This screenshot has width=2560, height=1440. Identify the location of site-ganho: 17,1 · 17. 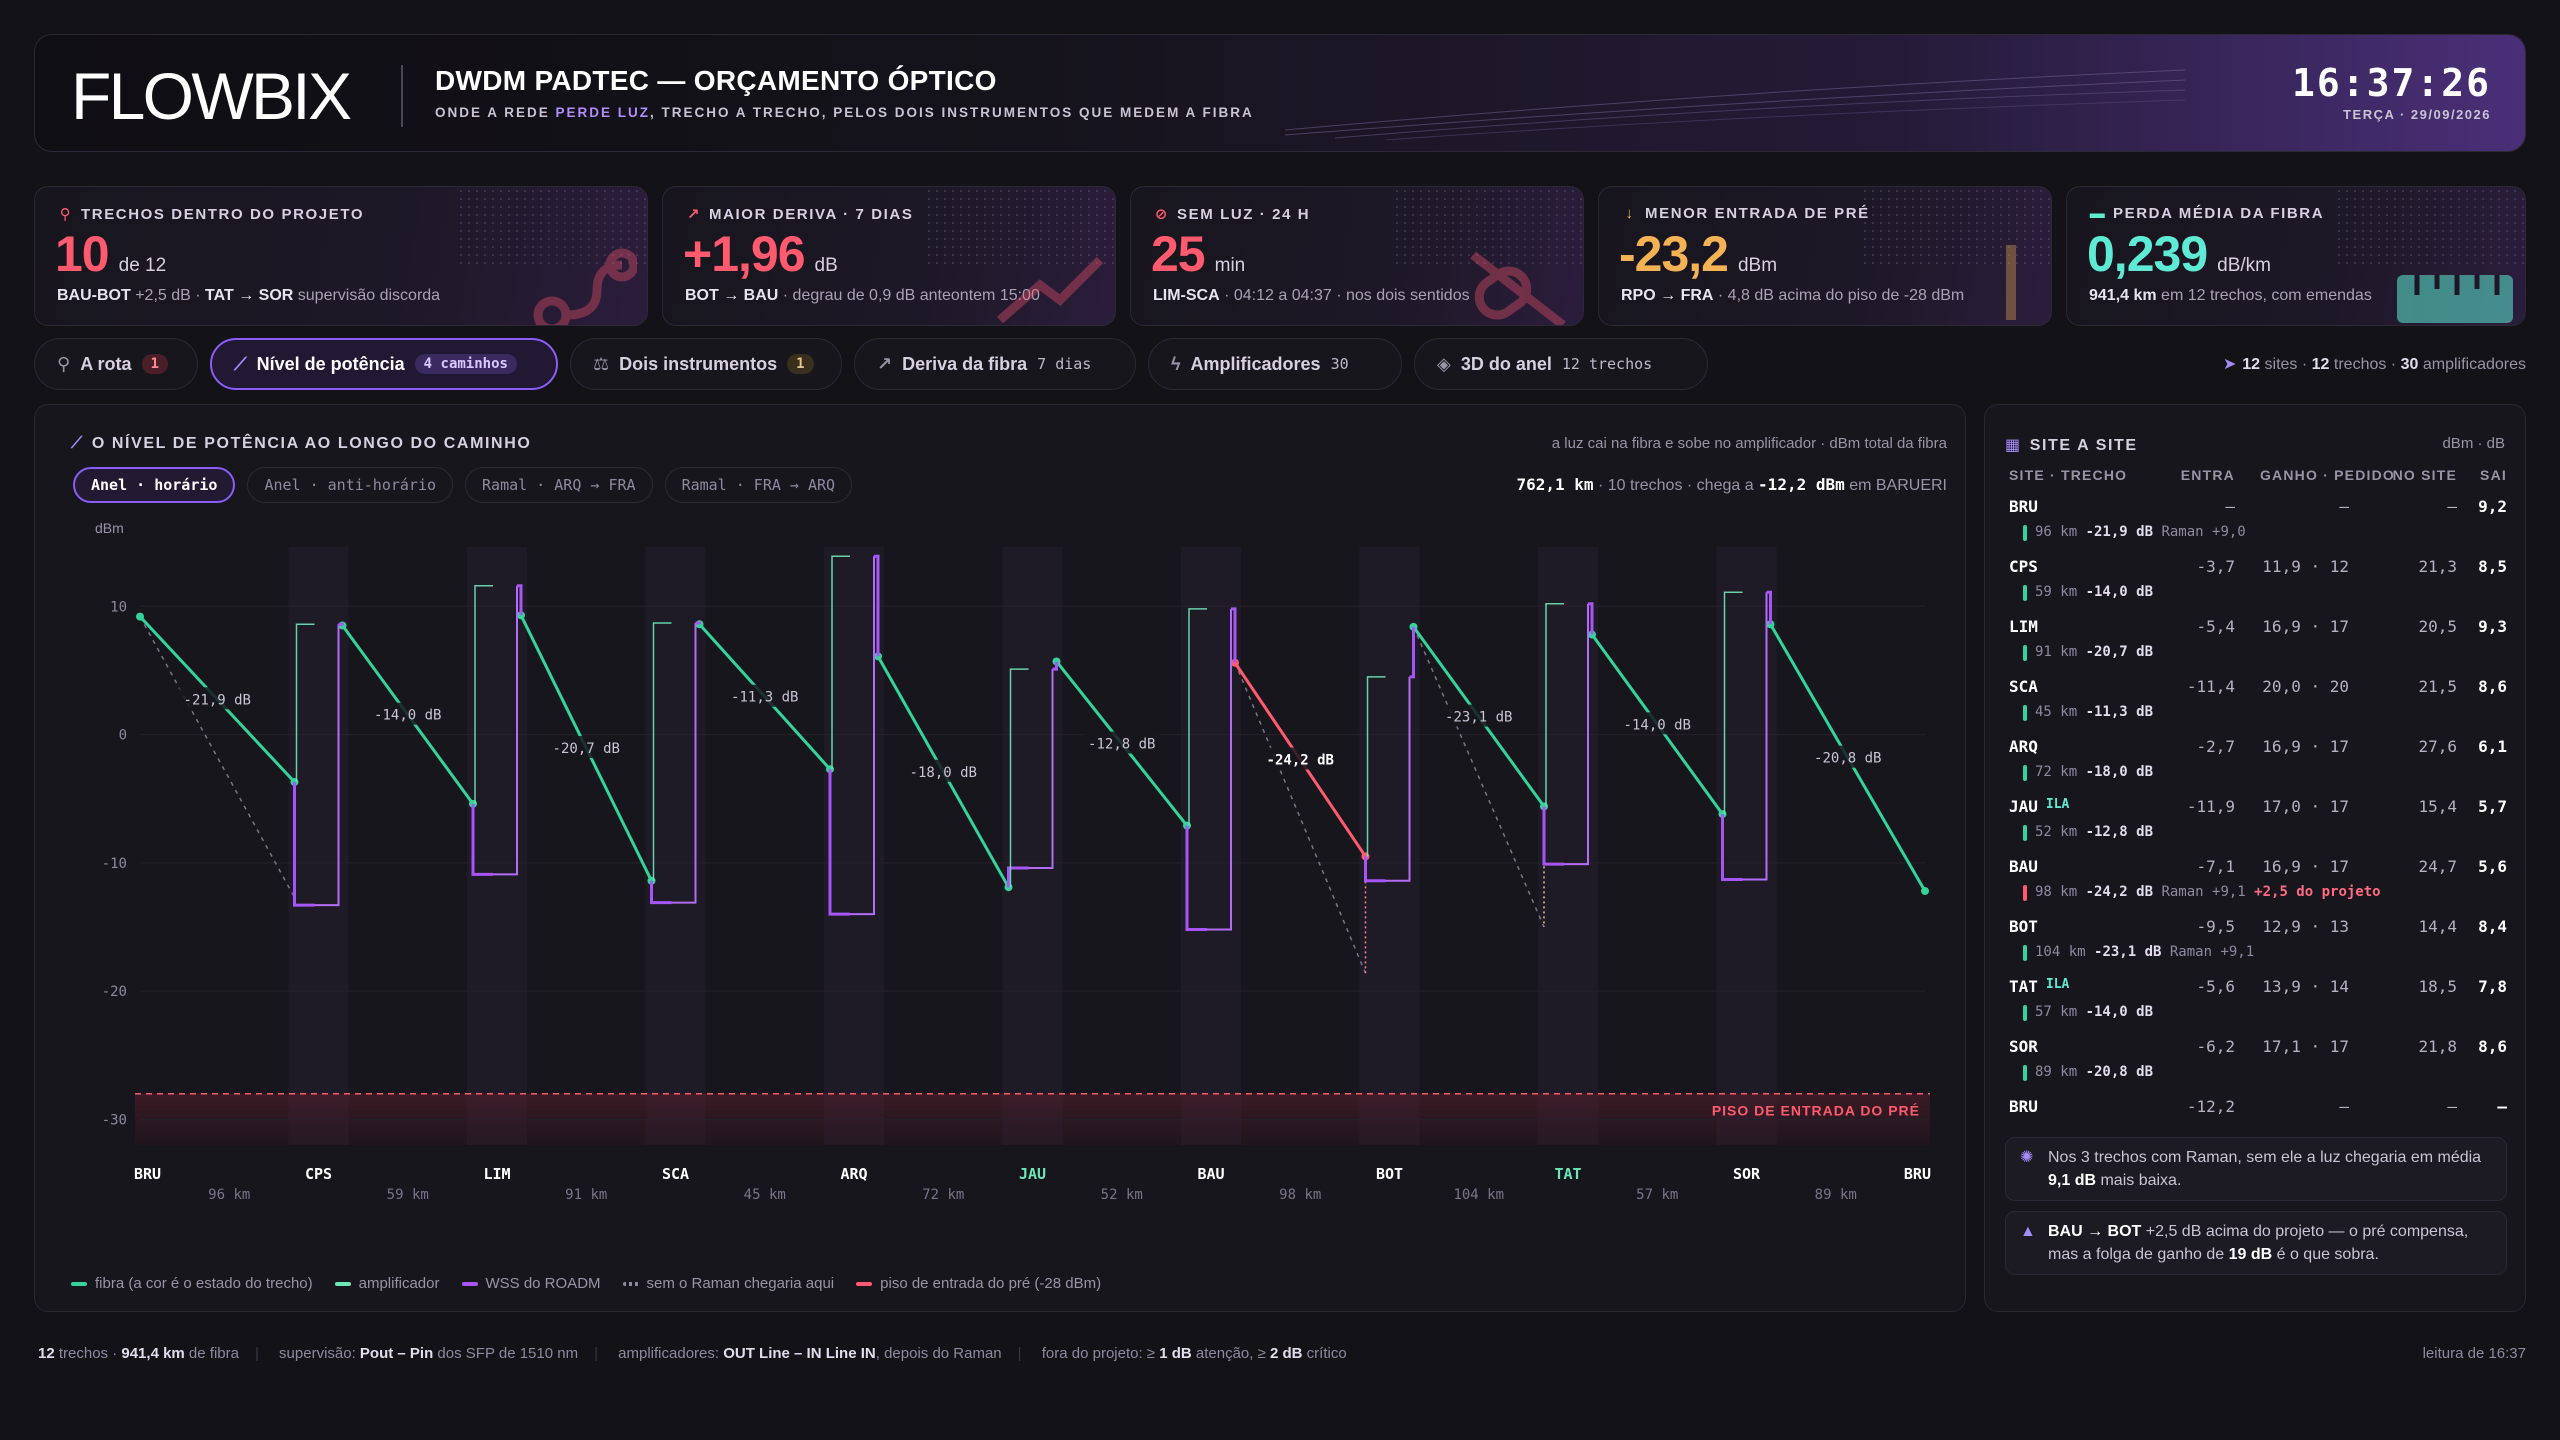
(2305, 1046).